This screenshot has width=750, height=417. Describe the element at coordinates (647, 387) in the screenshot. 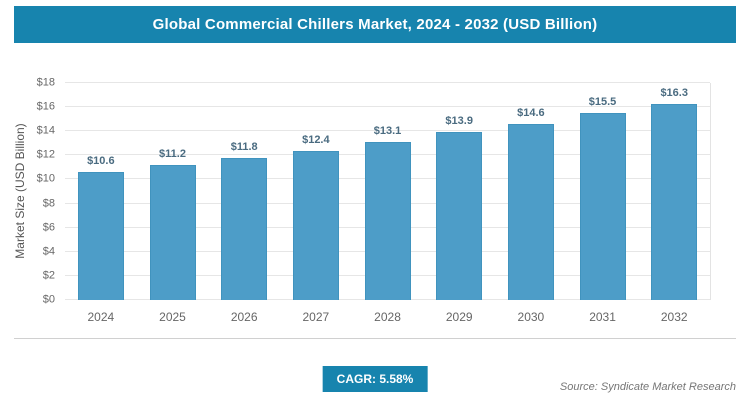

I see `source-credit: Source: Syndicate Market Research` at that location.